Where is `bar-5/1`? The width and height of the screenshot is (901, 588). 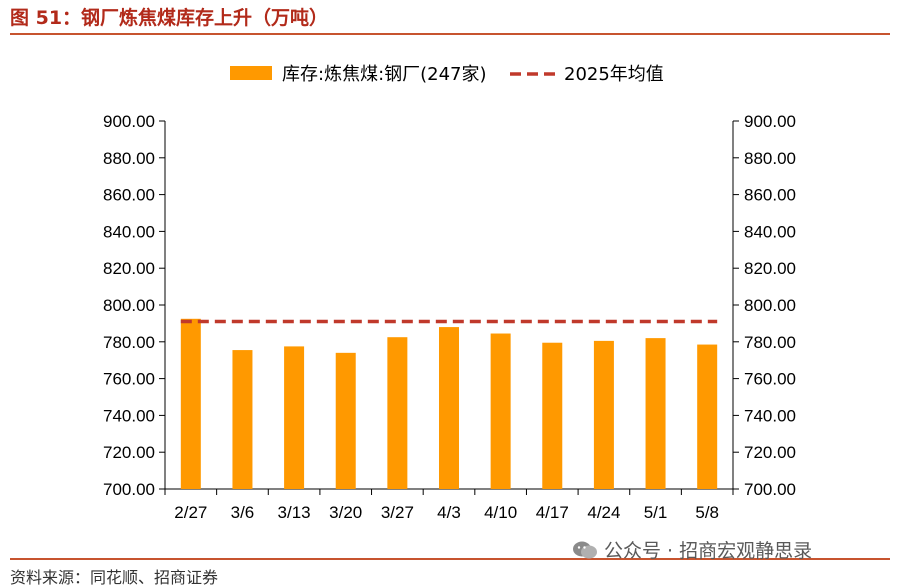 bar-5/1 is located at coordinates (655, 413).